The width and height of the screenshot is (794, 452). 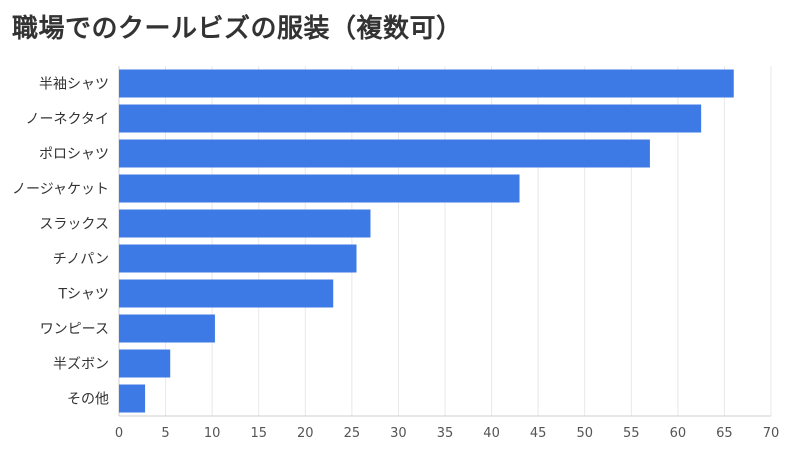 What do you see at coordinates (212, 433) in the screenshot?
I see `x-tick-label: 10` at bounding box center [212, 433].